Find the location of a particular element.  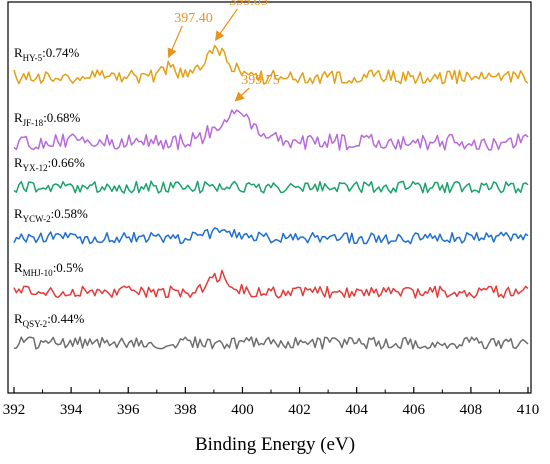

series-label: RYX-12:0.66% is located at coordinates (49, 164).